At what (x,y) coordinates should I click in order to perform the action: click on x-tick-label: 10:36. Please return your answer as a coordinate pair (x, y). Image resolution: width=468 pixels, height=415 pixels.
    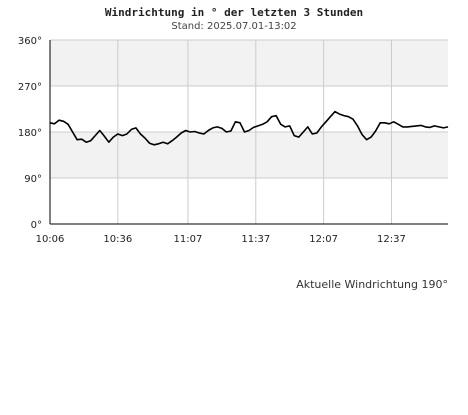
    Looking at the image, I should click on (117, 239).